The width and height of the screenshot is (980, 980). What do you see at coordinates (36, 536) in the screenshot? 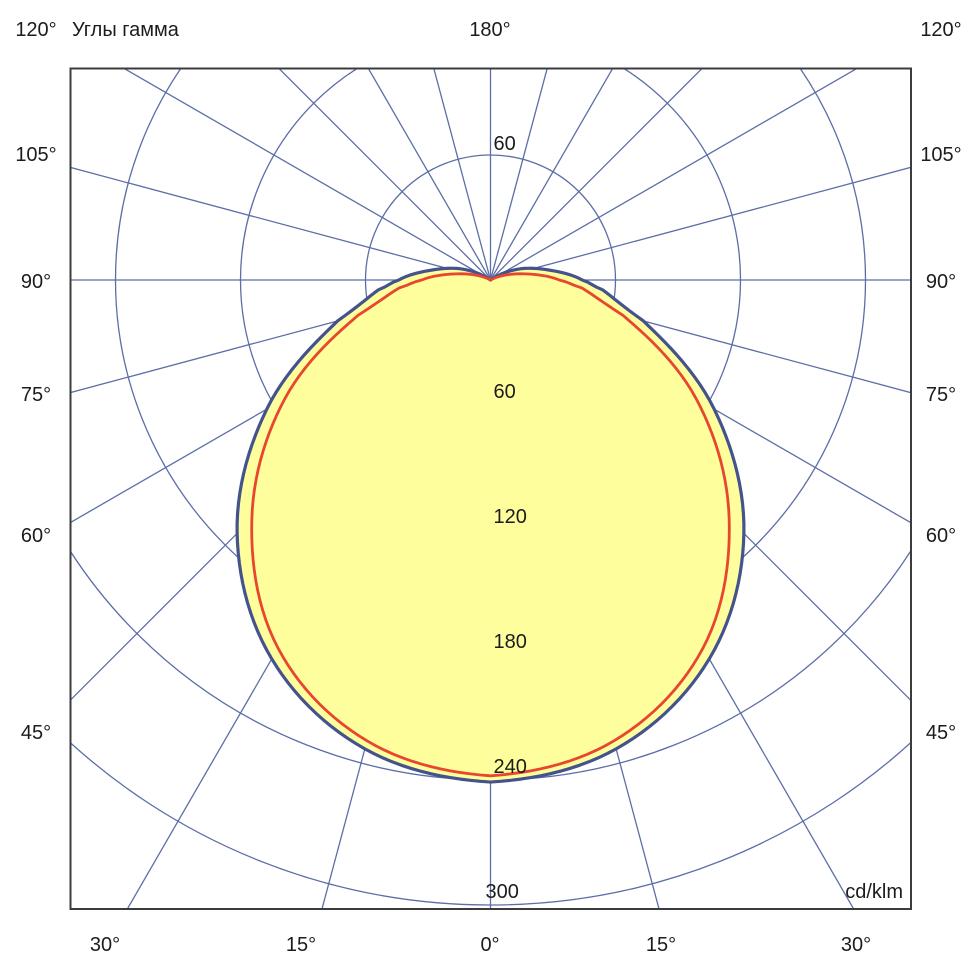
I see `gamma-label-left-60°: 60°` at bounding box center [36, 536].